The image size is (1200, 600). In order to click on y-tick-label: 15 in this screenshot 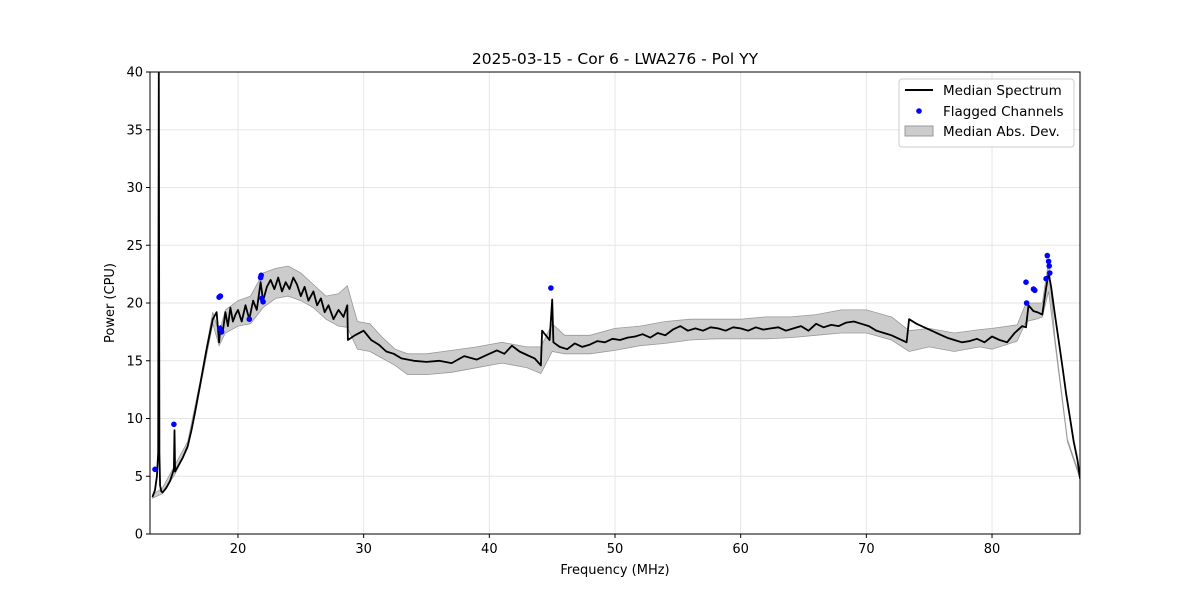, I will do `click(134, 361)`.